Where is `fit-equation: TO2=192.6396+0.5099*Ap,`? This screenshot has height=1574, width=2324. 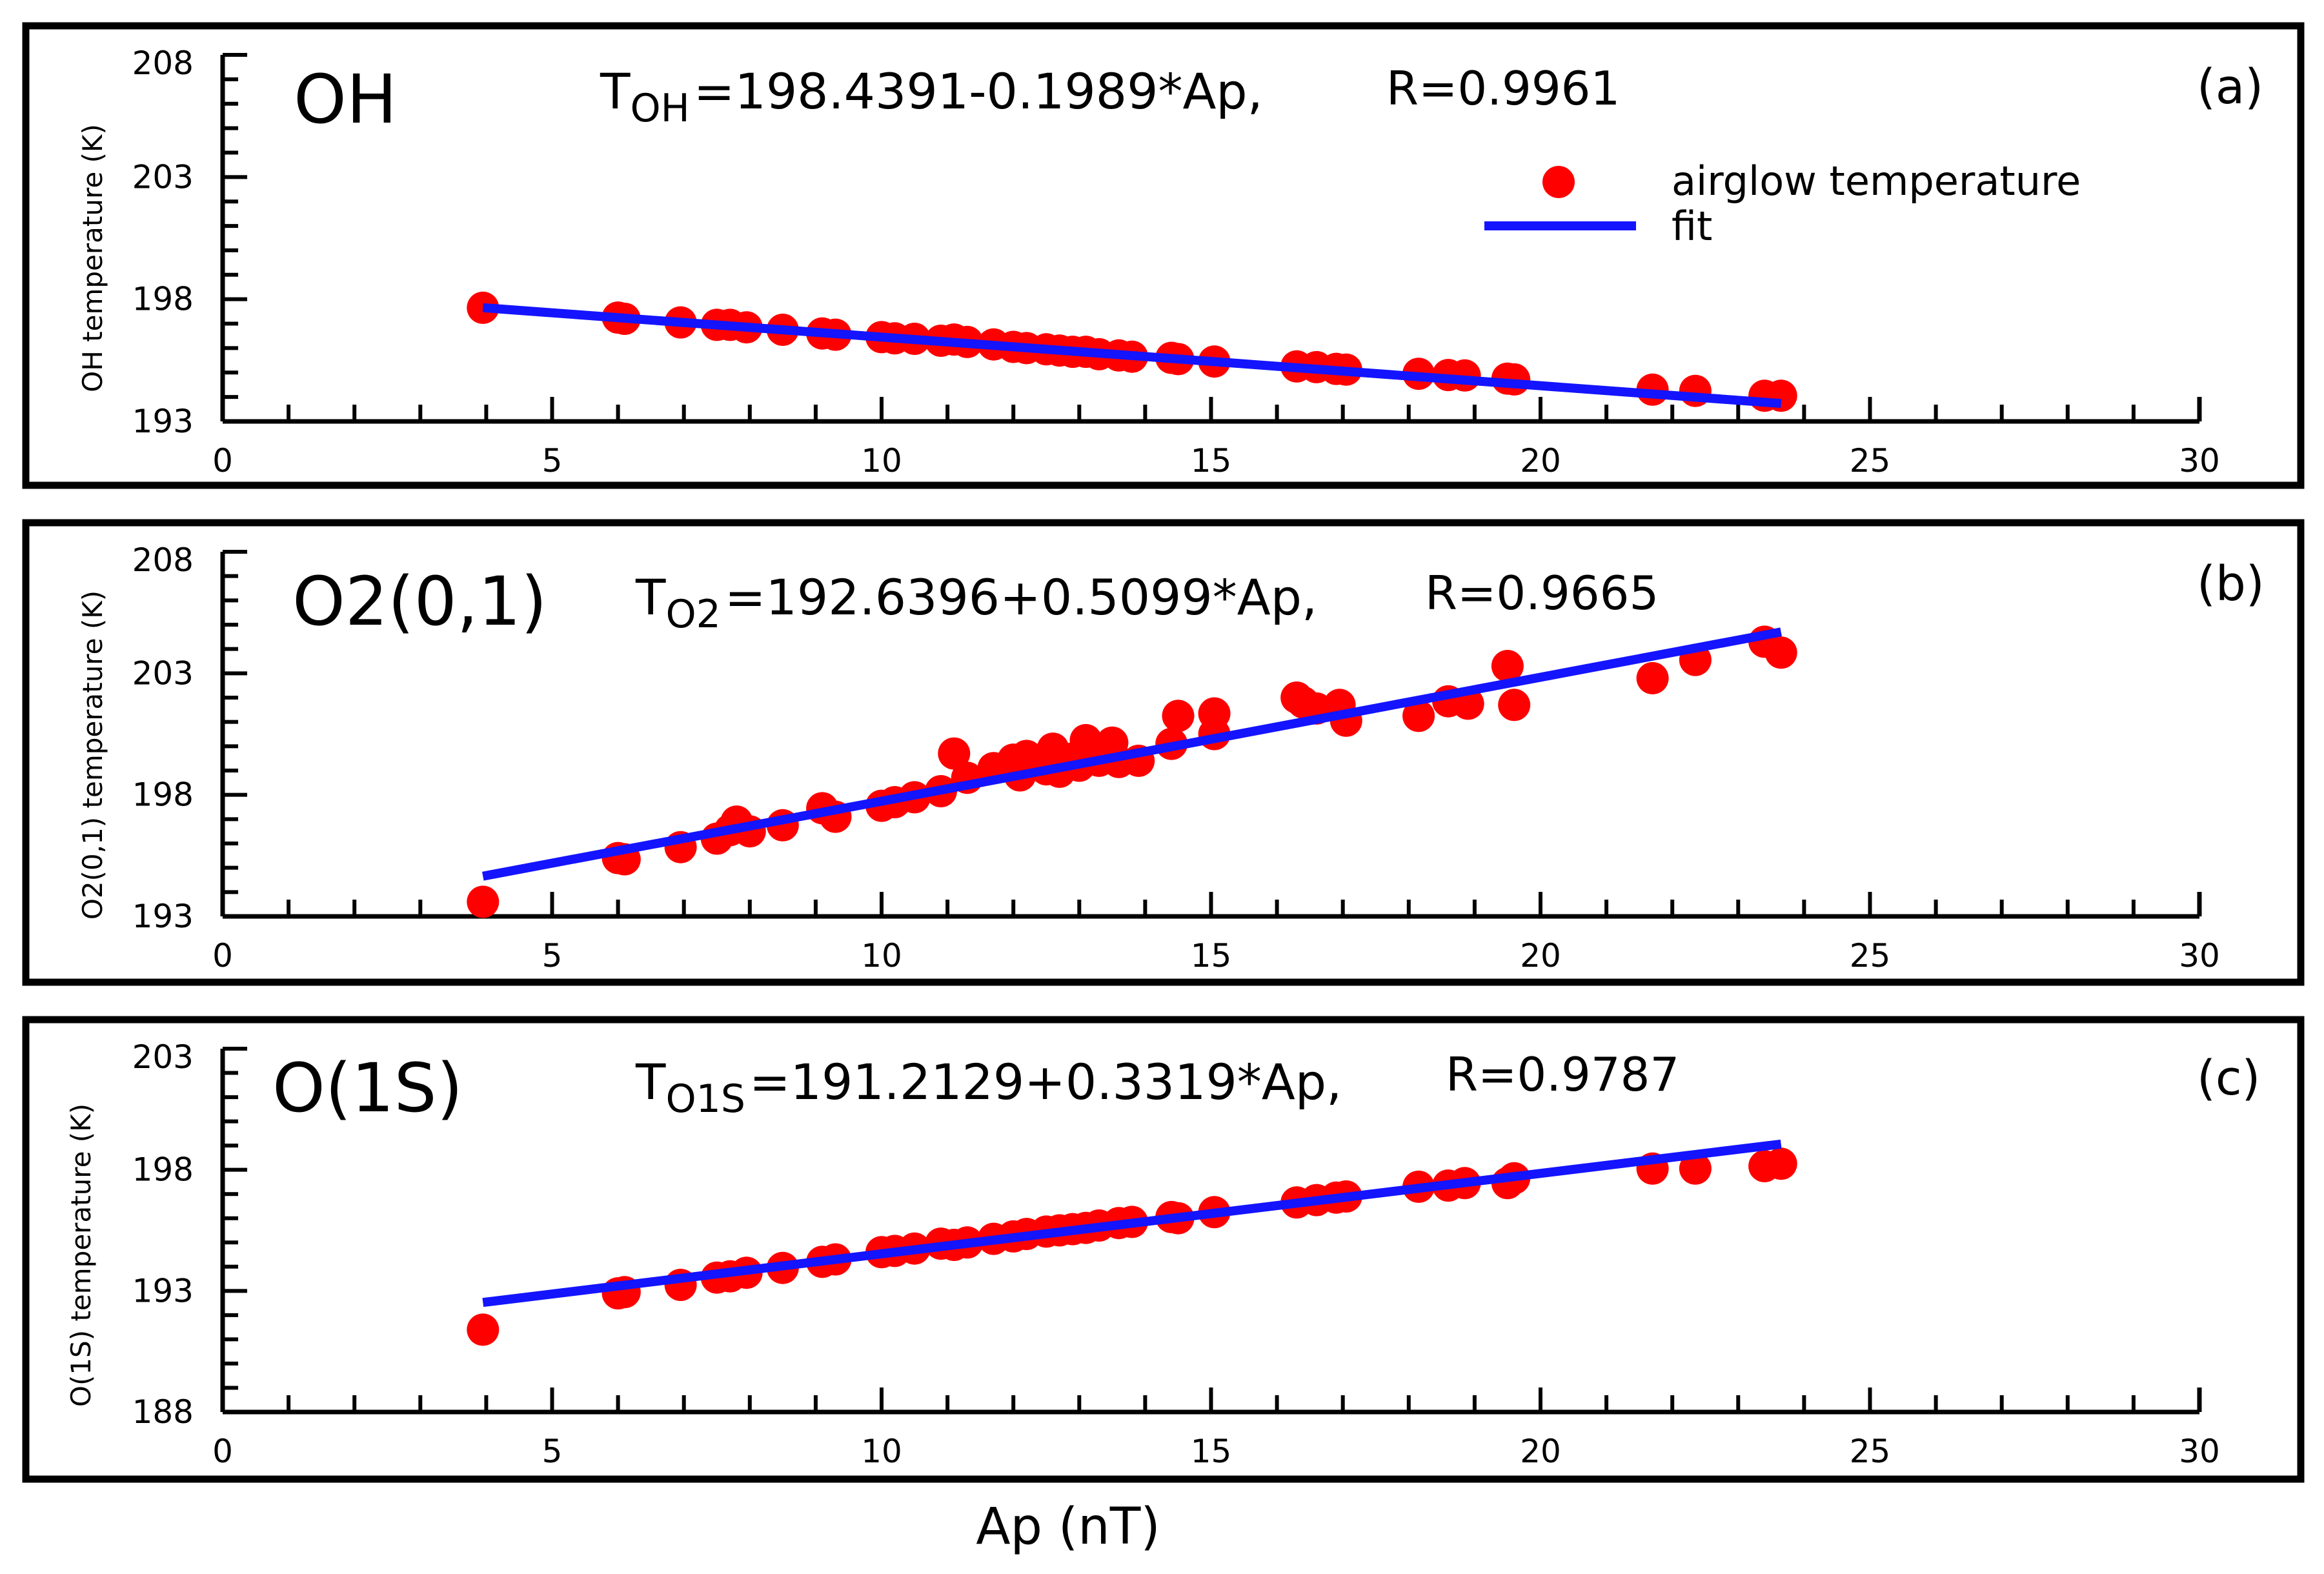
fit-equation: TO2=192.6396+0.5099*Ap, is located at coordinates (976, 603).